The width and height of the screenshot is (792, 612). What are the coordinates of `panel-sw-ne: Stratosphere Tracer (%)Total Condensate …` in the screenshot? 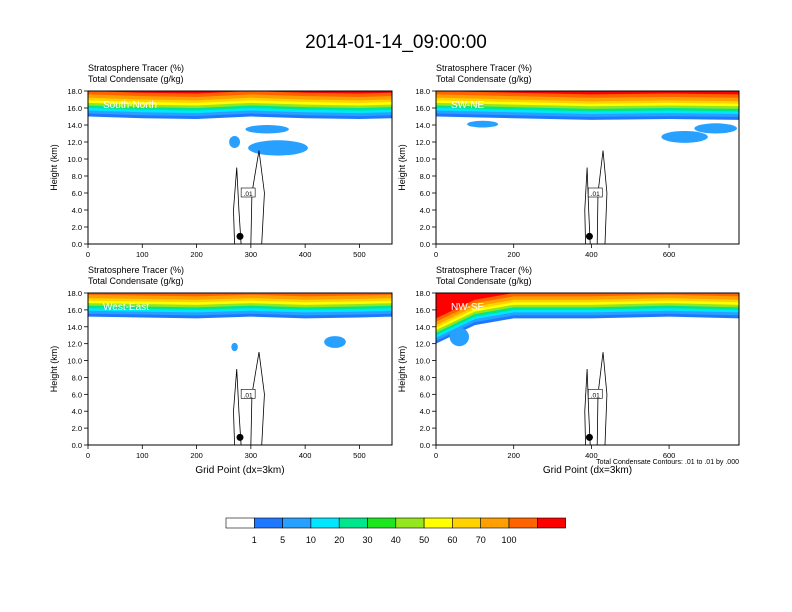 It's located at (568, 161).